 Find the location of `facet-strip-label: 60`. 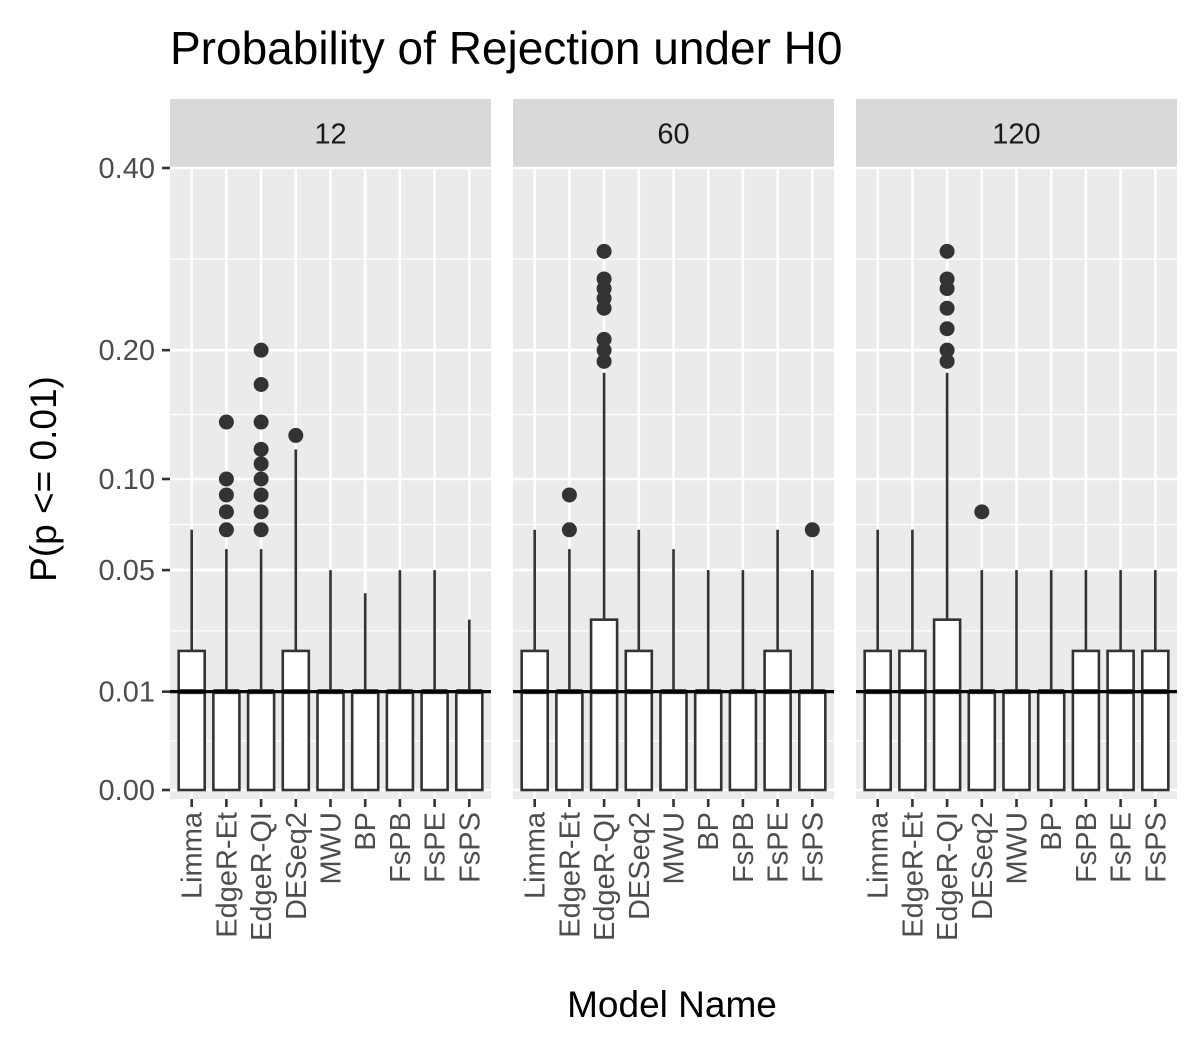

facet-strip-label: 60 is located at coordinates (673, 135).